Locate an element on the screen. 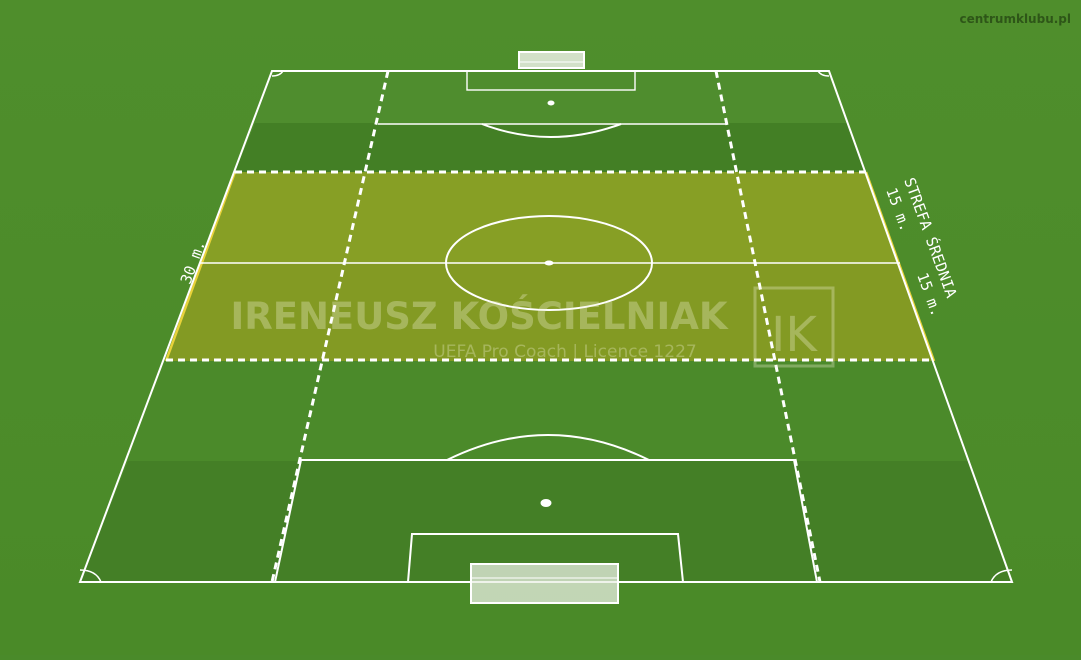 Image resolution: width=1081 pixels, height=660 pixels. centre-circle is located at coordinates (549, 263).